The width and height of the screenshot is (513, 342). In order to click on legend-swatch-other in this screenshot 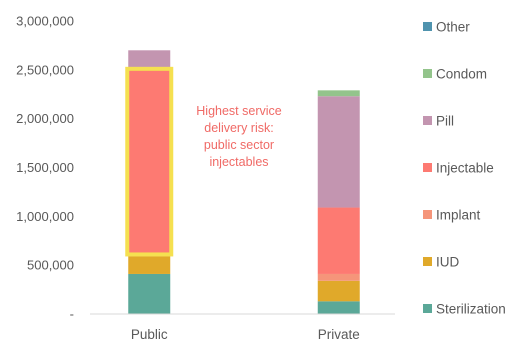, I will do `click(427, 26)`.